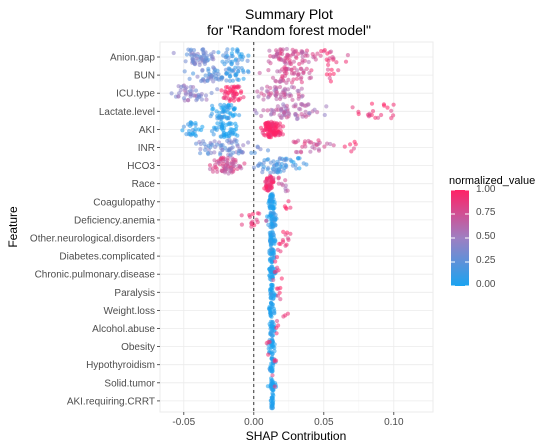  Describe the element at coordinates (141, 166) in the screenshot. I see `feature-label: HCO3` at that location.